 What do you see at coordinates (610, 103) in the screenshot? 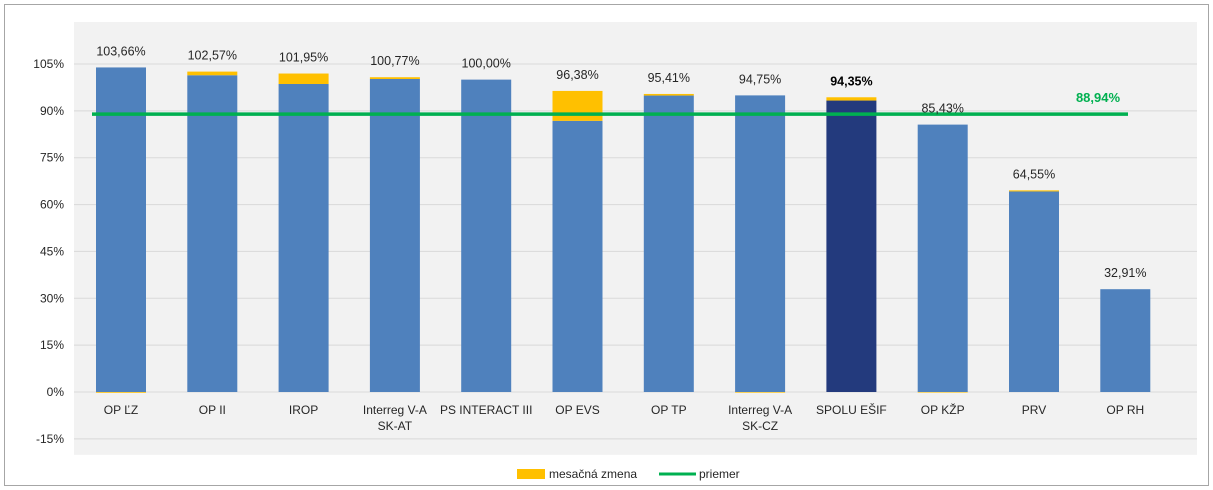
I see `average-line-group: 88,94%` at bounding box center [610, 103].